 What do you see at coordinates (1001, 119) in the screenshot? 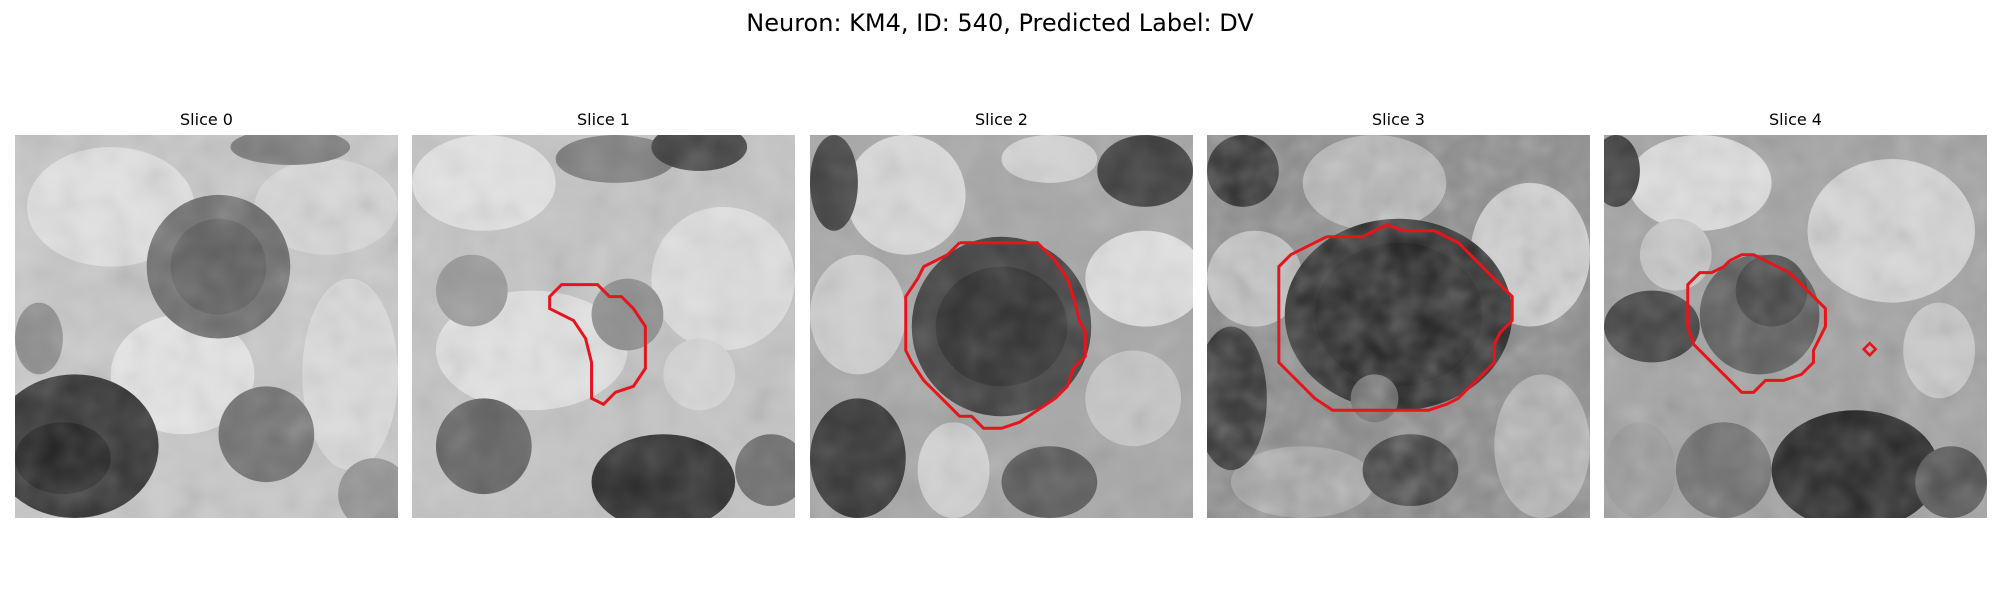
I see `panel-title-slice-2: Slice 2` at bounding box center [1001, 119].